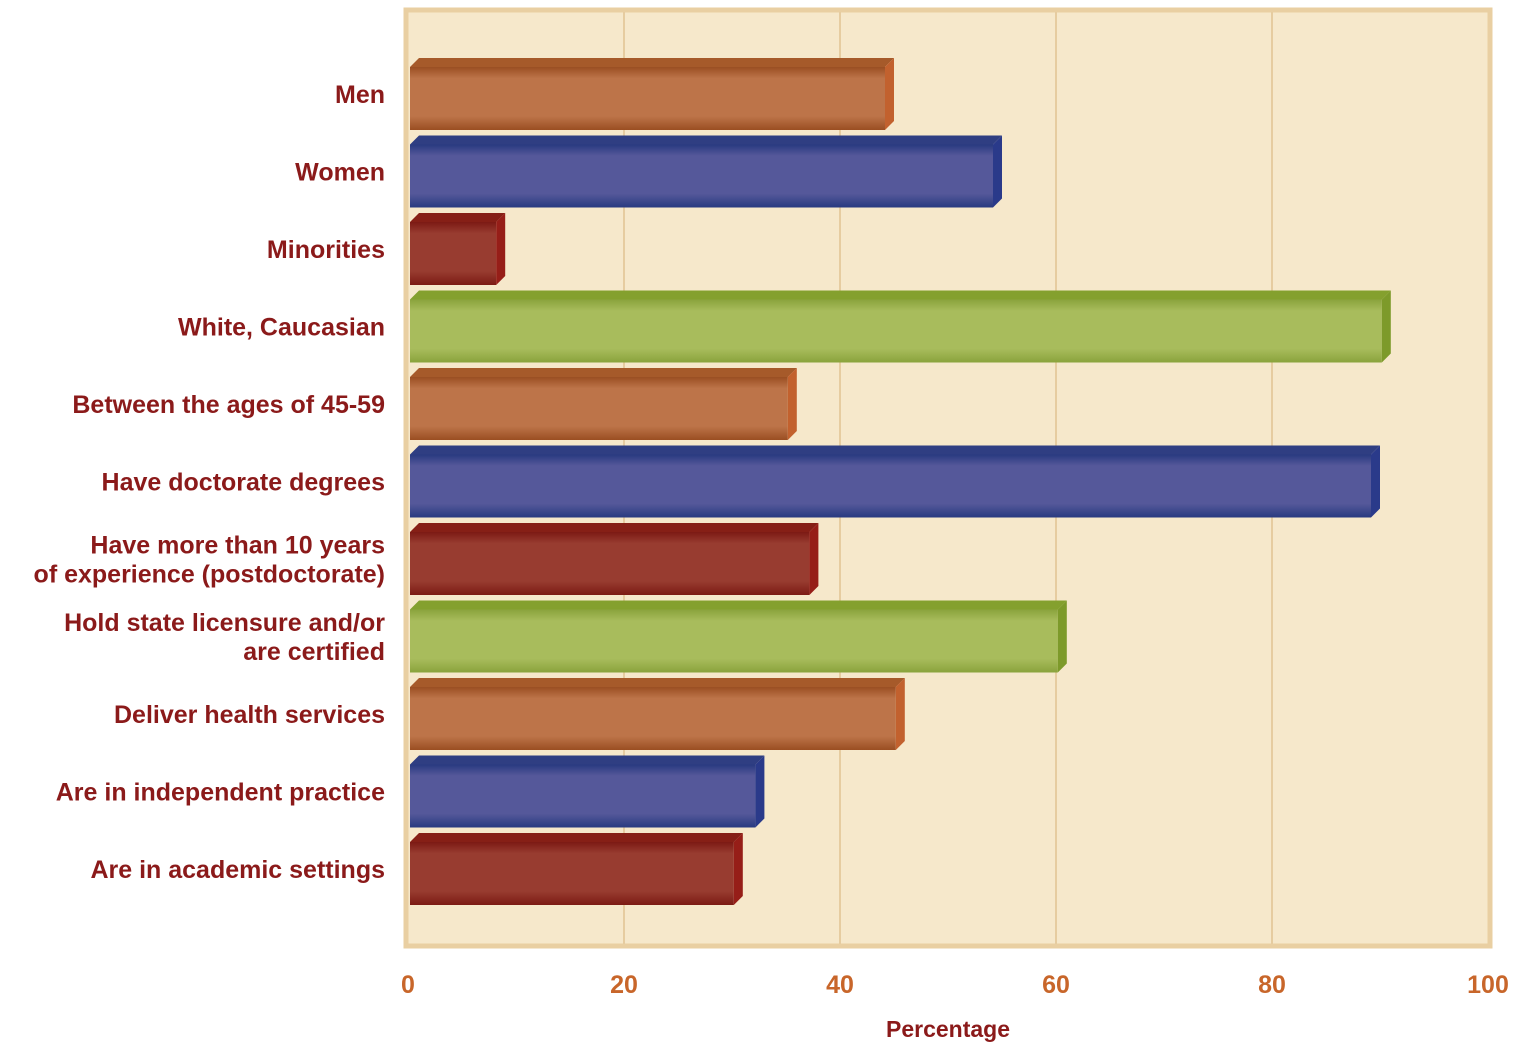  Describe the element at coordinates (1488, 985) in the screenshot. I see `x-tick-label: 100` at that location.